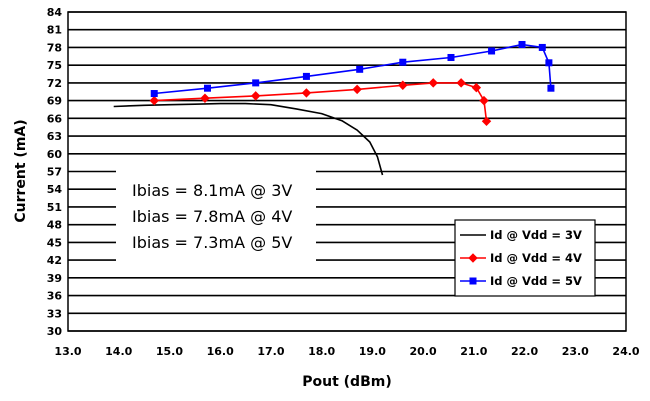  What do you see at coordinates (372, 351) in the screenshot?
I see `x-tick-label: 19.0` at bounding box center [372, 351].